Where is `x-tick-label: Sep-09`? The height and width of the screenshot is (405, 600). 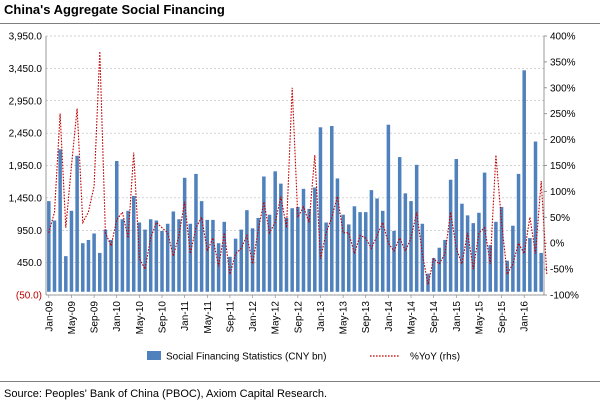 x-tick-label: Sep-09 is located at coordinates (95, 317).